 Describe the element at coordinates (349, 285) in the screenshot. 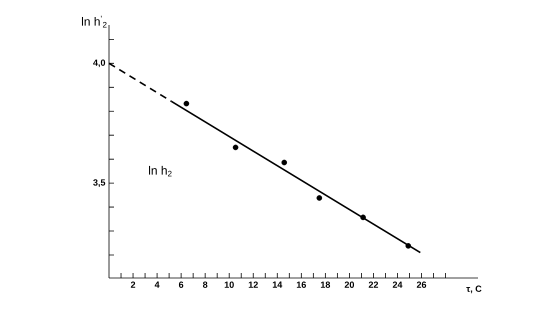

I see `x-tick-label: 20` at that location.